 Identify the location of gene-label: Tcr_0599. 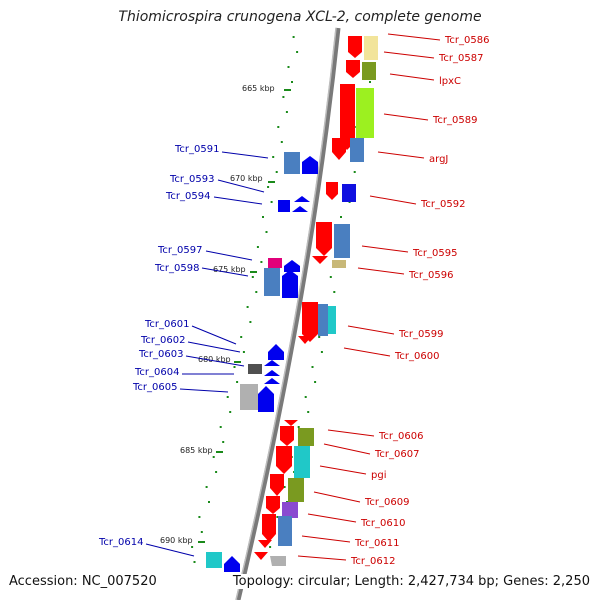
(420, 334).